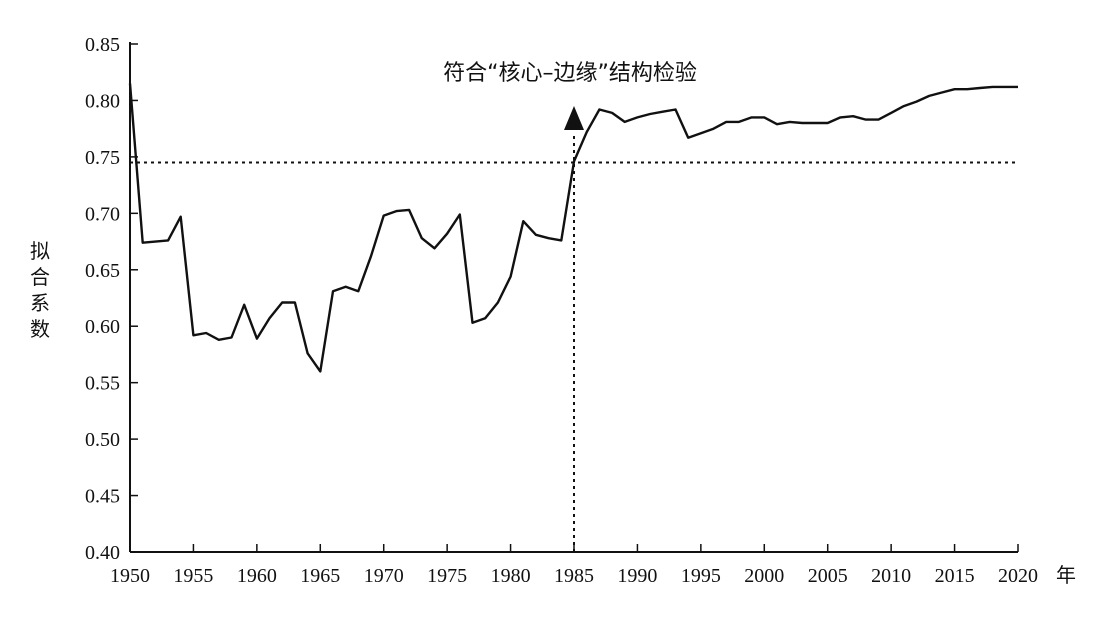  I want to click on x-tick-label-13: 2015, so click(955, 576).